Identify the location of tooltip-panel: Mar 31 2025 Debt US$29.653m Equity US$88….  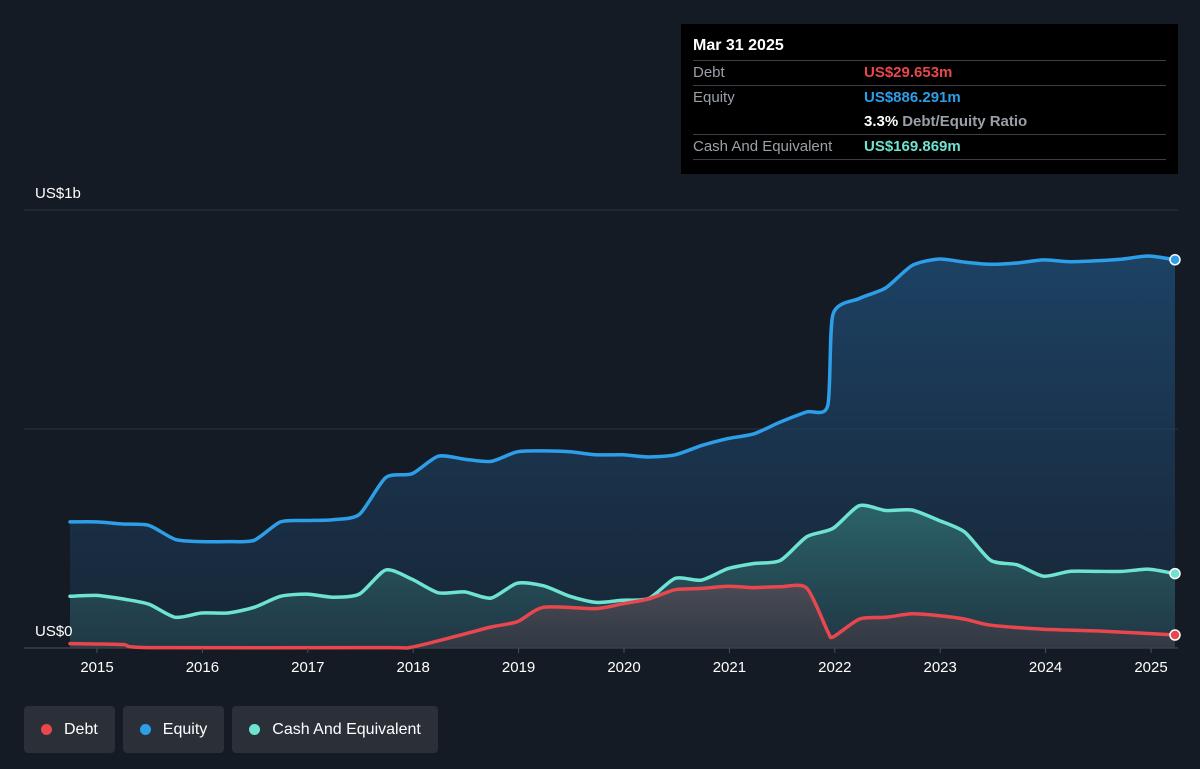
(929, 99).